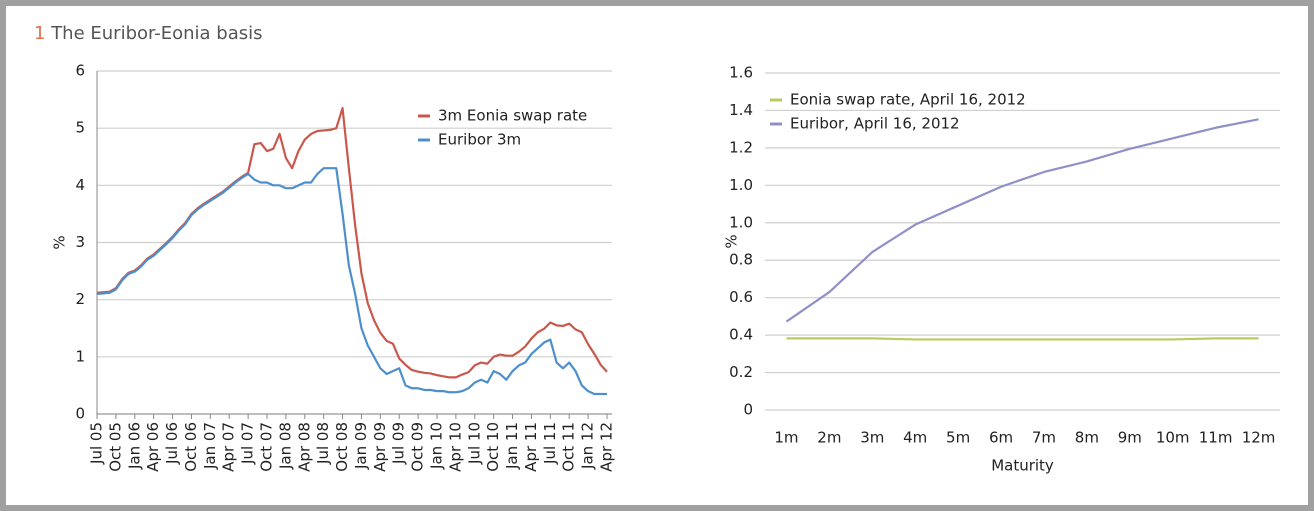 Image resolution: width=1314 pixels, height=511 pixels. What do you see at coordinates (399, 443) in the screenshot?
I see `x-tick-label: Jul 09` at bounding box center [399, 443].